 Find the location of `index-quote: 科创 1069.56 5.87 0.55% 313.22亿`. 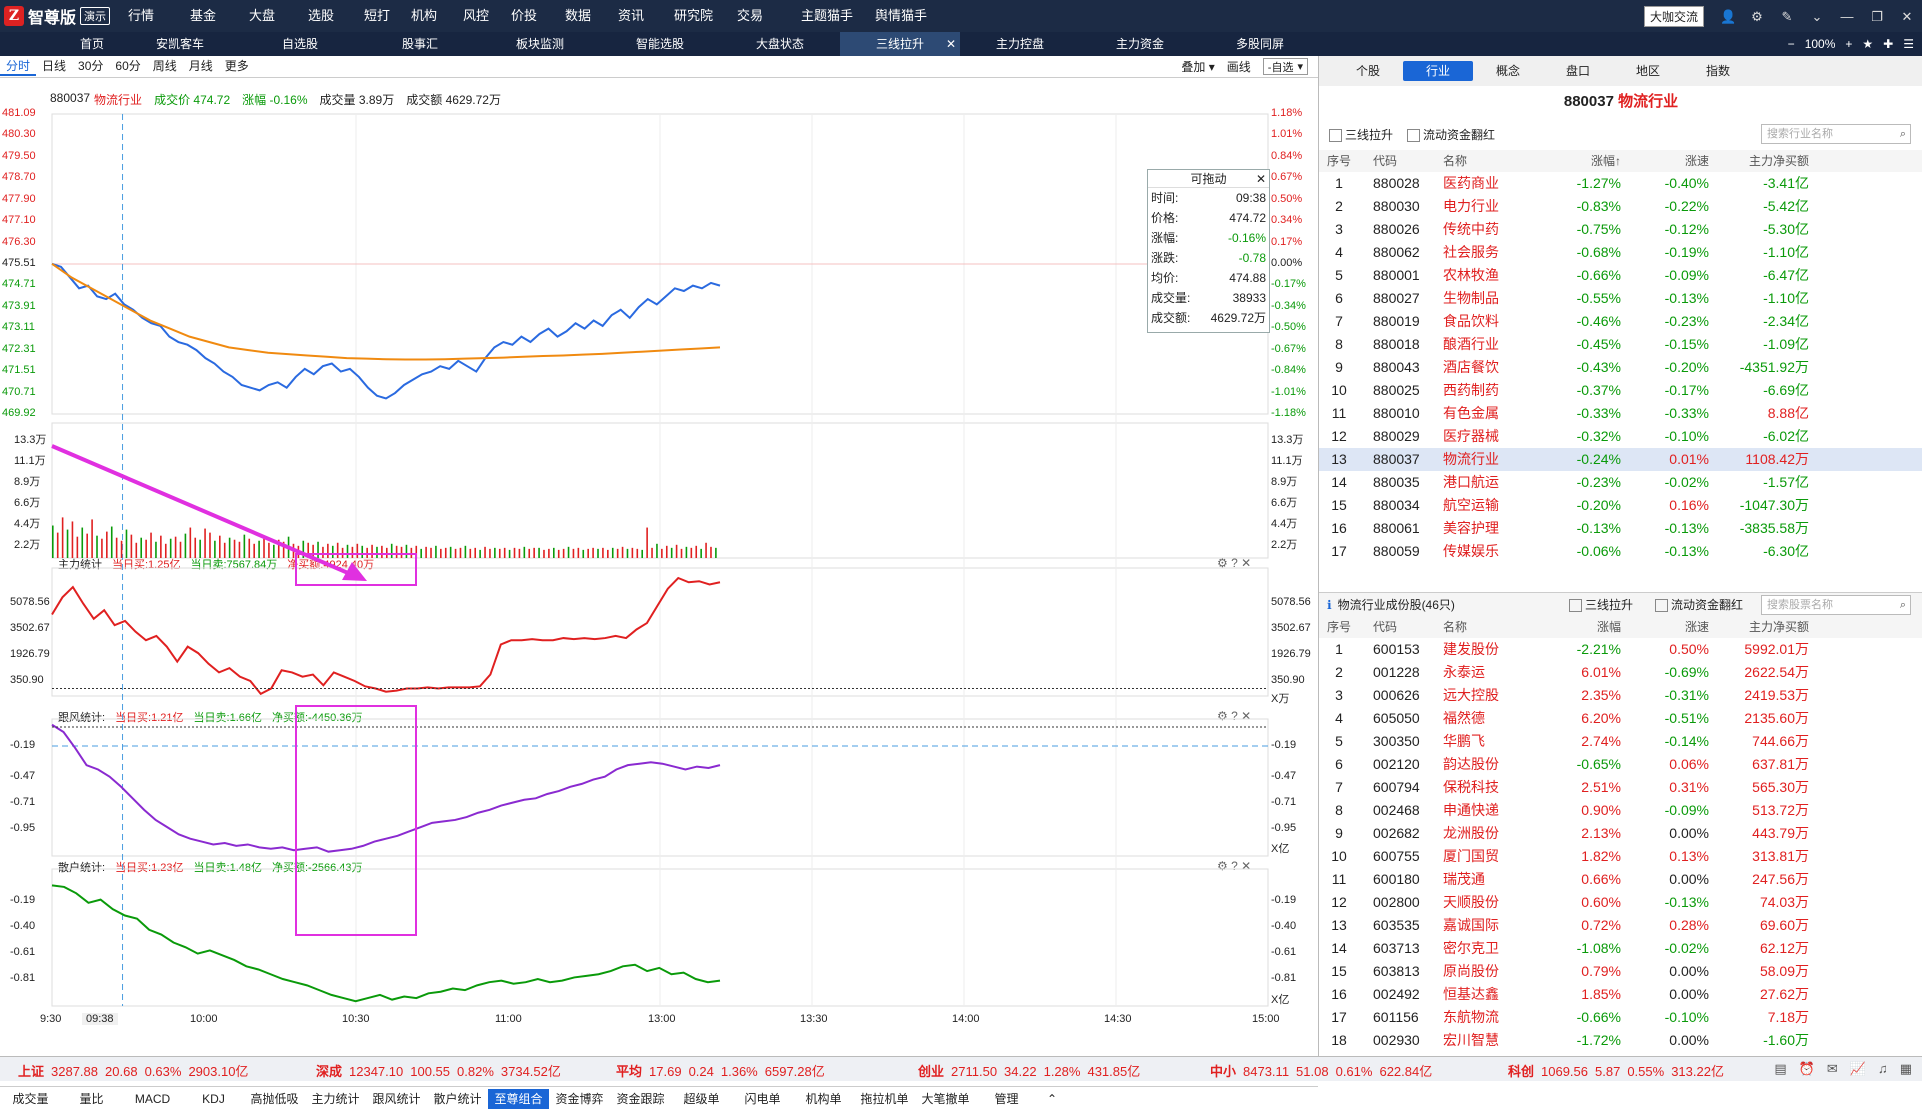

index-quote: 科创 1069.56 5.87 0.55% 313.22亿 is located at coordinates (1619, 1070).